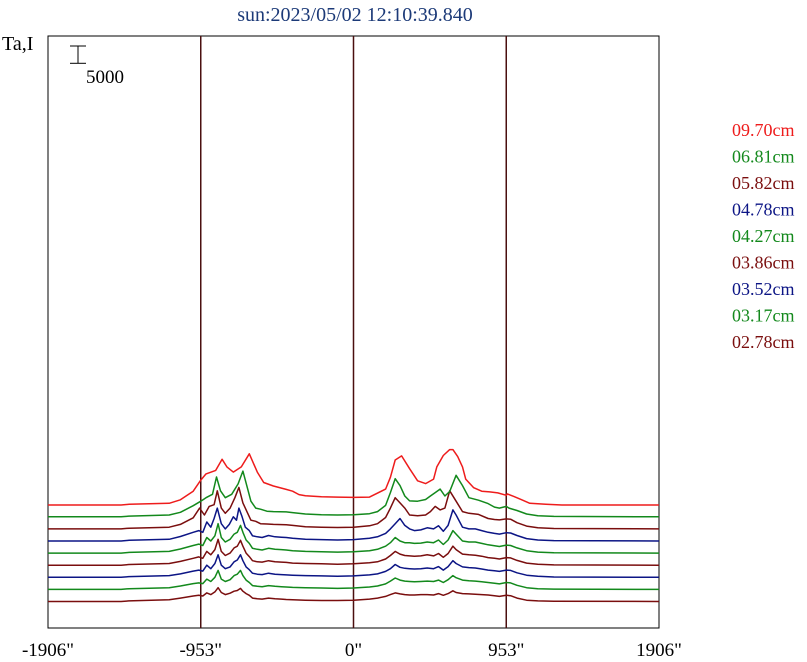 The height and width of the screenshot is (662, 807). What do you see at coordinates (48, 650) in the screenshot?
I see `x-tick-label: -1906"` at bounding box center [48, 650].